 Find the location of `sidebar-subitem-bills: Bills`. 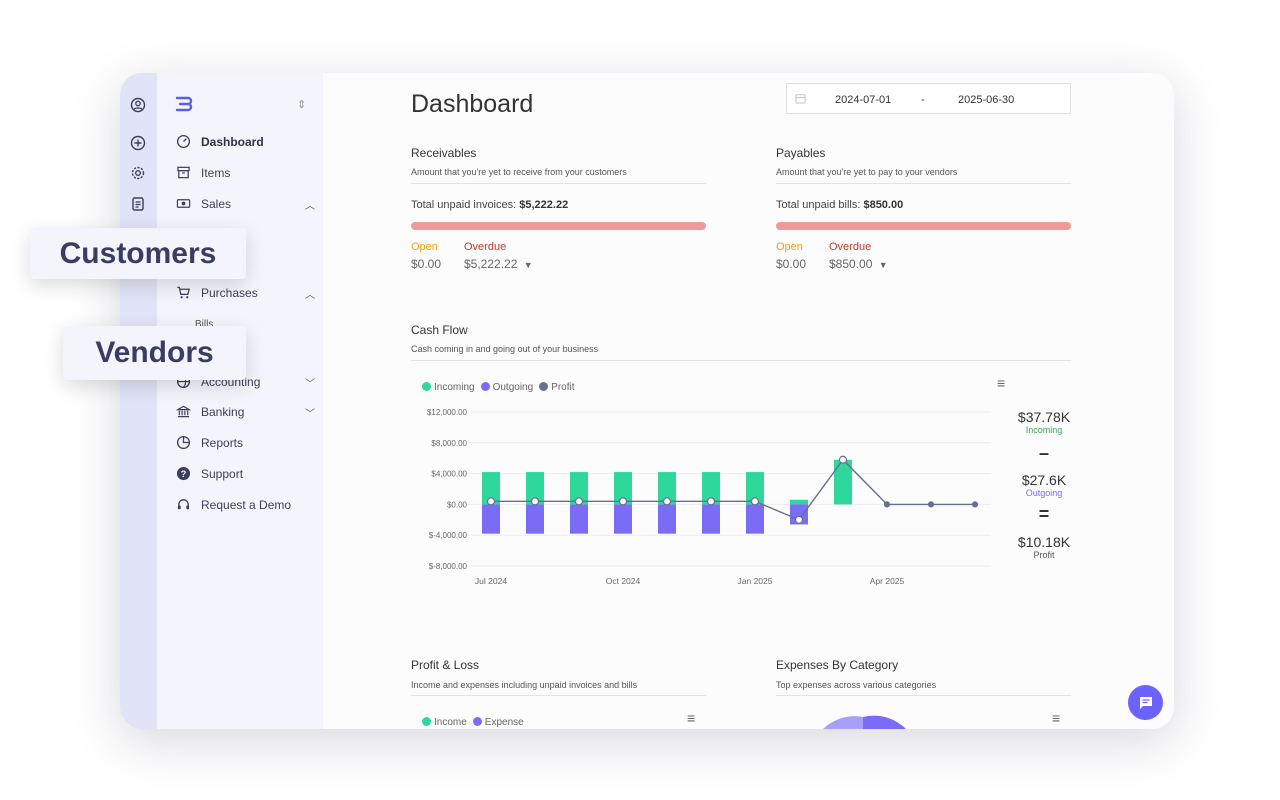

sidebar-subitem-bills: Bills is located at coordinates (204, 324).